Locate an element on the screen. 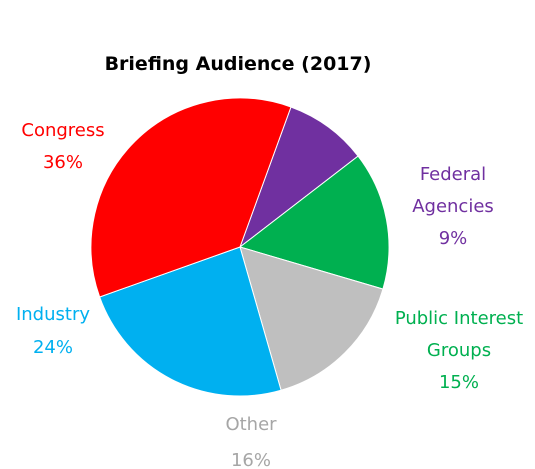 Image resolution: width=535 pixels, height=469 pixels. slice-value-label: 16% is located at coordinates (251, 459).